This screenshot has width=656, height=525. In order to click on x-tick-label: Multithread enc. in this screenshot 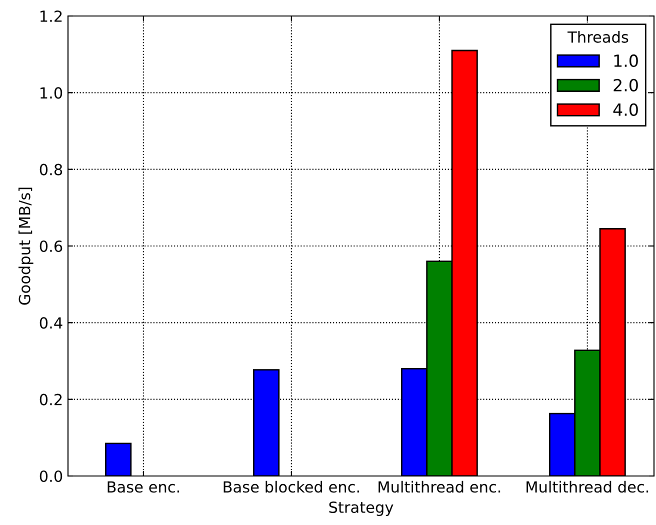, I will do `click(439, 486)`.